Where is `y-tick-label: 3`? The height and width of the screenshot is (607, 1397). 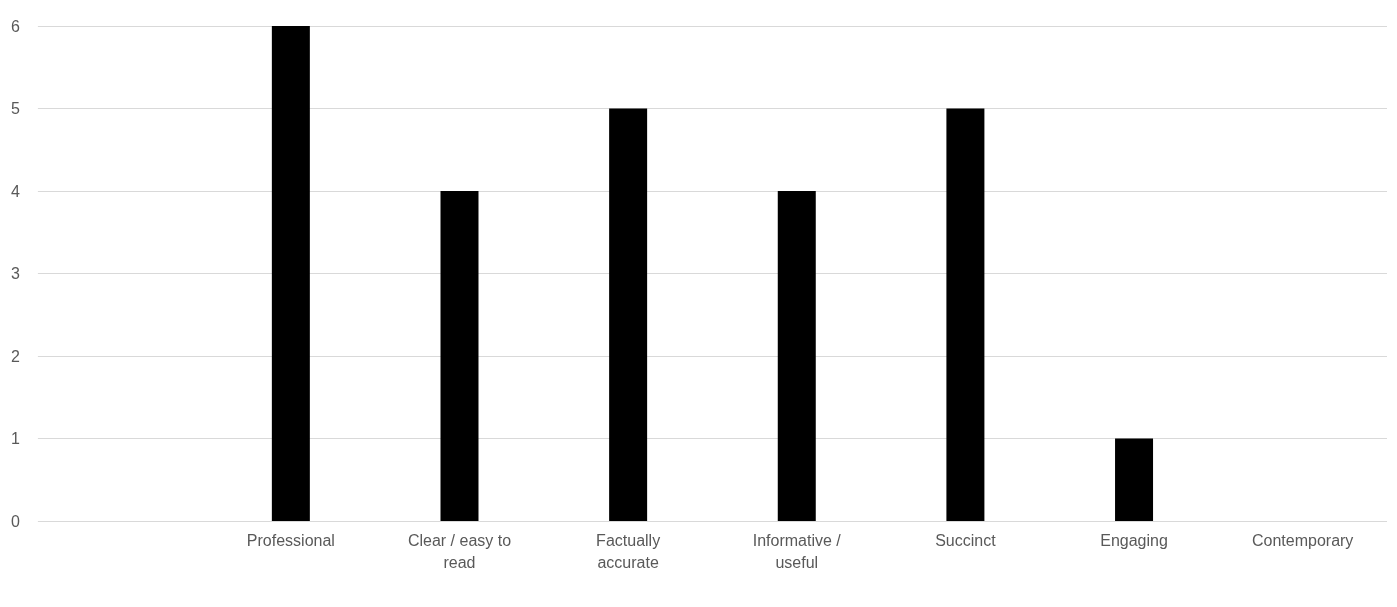 y-tick-label: 3 is located at coordinates (15, 273).